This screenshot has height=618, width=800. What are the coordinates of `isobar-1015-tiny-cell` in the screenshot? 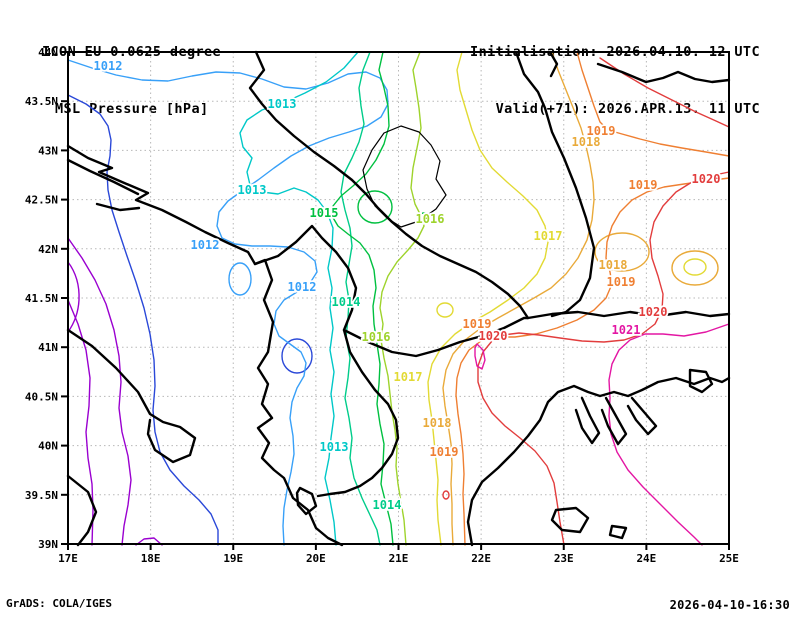 It's located at (424, 216).